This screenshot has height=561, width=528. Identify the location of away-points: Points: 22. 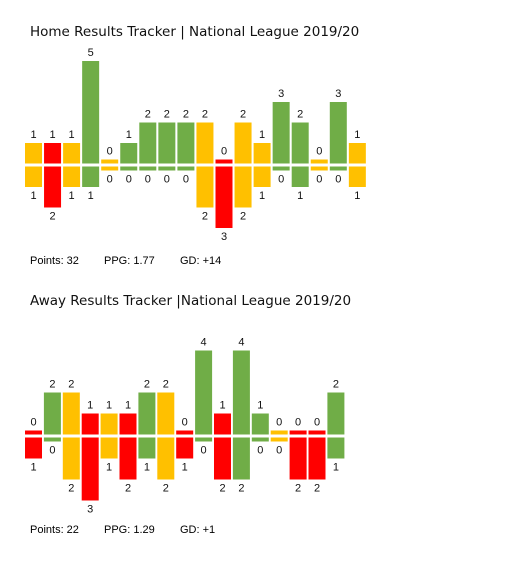
(54, 530).